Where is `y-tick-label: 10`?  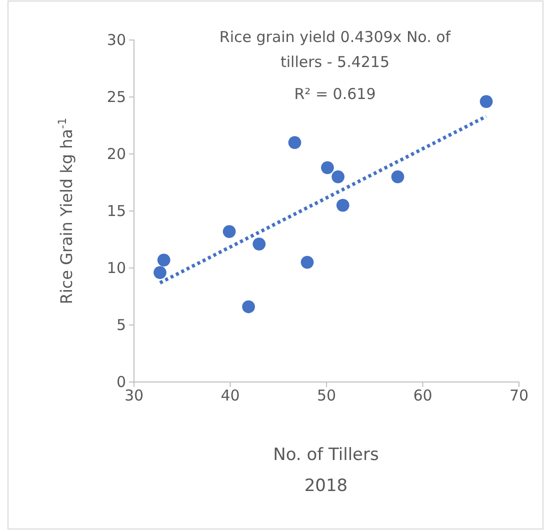 y-tick-label: 10 is located at coordinates (116, 267).